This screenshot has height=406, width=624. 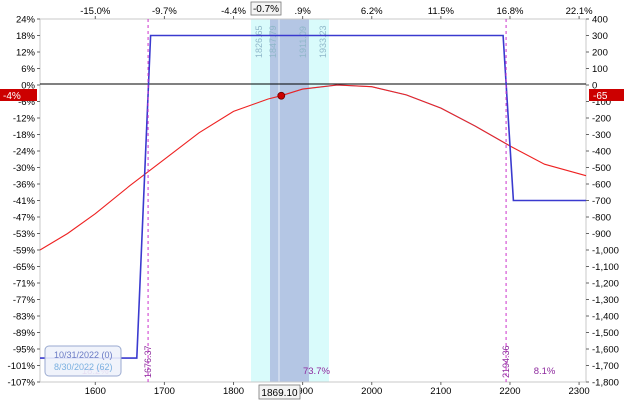 What do you see at coordinates (22, 366) in the screenshot?
I see `y-left-tick-label: -101%` at bounding box center [22, 366].